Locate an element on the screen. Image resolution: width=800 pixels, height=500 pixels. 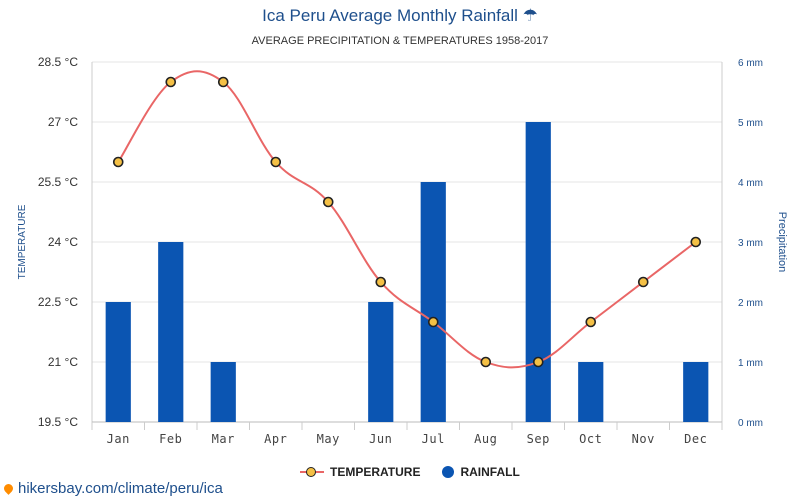
y-right-tick-label: 4 mm is located at coordinates (750, 183).